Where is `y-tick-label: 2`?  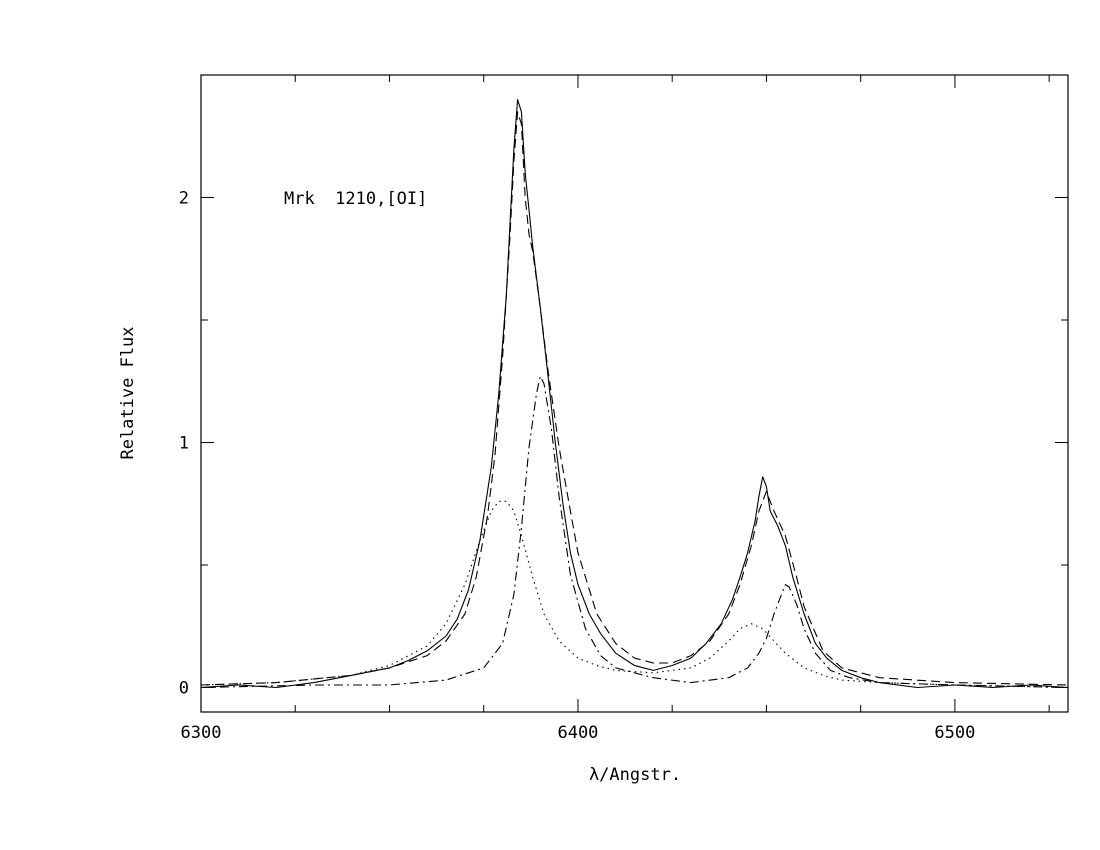
y-tick-label: 2 is located at coordinates (184, 199).